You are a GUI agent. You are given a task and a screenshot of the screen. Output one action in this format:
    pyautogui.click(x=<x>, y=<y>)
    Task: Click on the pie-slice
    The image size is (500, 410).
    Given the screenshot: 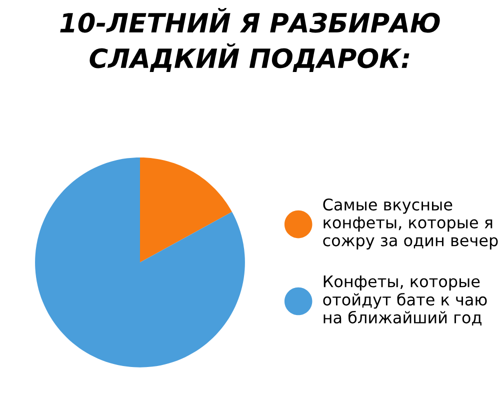 What is the action you would take?
    pyautogui.click(x=186, y=209)
    